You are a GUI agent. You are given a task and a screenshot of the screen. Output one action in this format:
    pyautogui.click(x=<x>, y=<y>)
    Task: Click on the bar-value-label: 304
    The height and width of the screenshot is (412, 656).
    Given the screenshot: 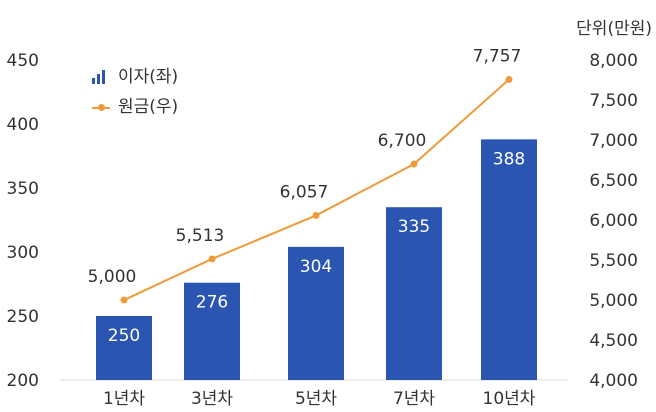 What is the action you would take?
    pyautogui.click(x=316, y=267)
    